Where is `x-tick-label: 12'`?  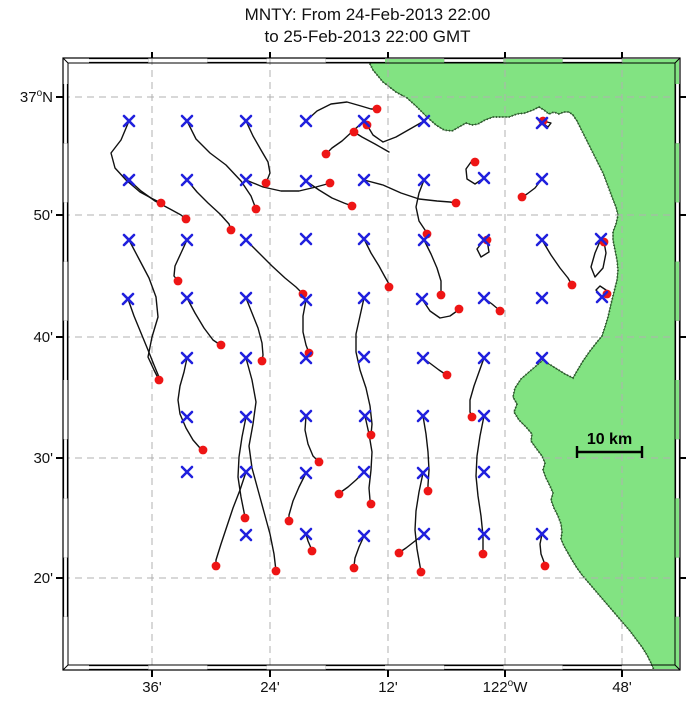 x-tick-label: 12' is located at coordinates (388, 687).